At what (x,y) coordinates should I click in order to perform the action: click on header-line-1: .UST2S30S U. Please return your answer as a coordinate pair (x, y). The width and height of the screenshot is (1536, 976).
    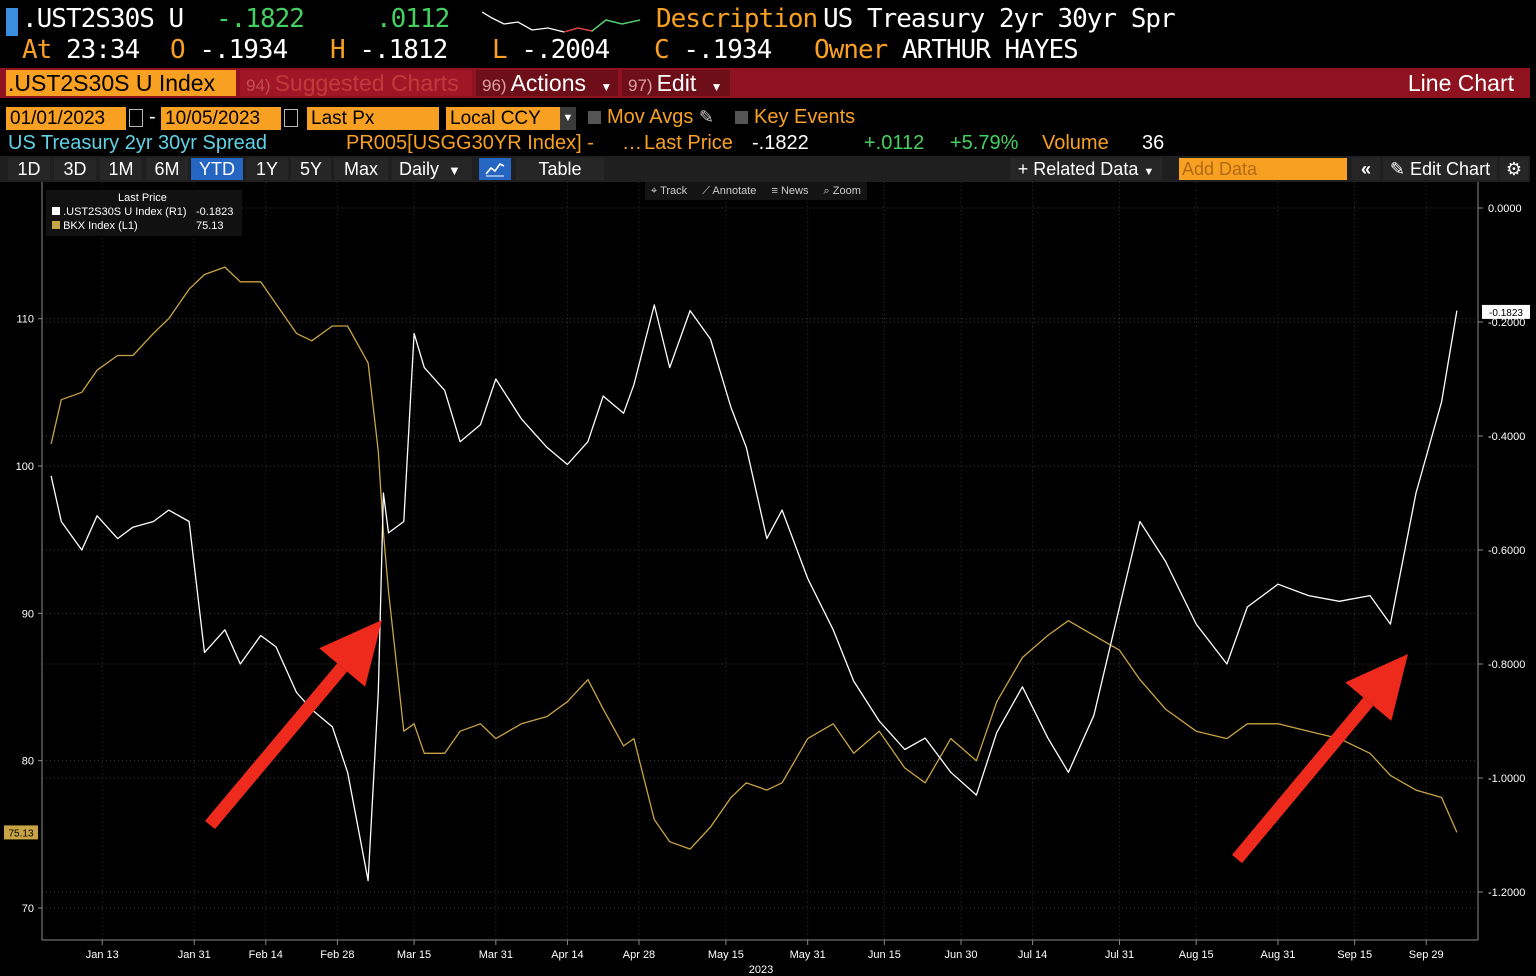
    Looking at the image, I should click on (103, 19).